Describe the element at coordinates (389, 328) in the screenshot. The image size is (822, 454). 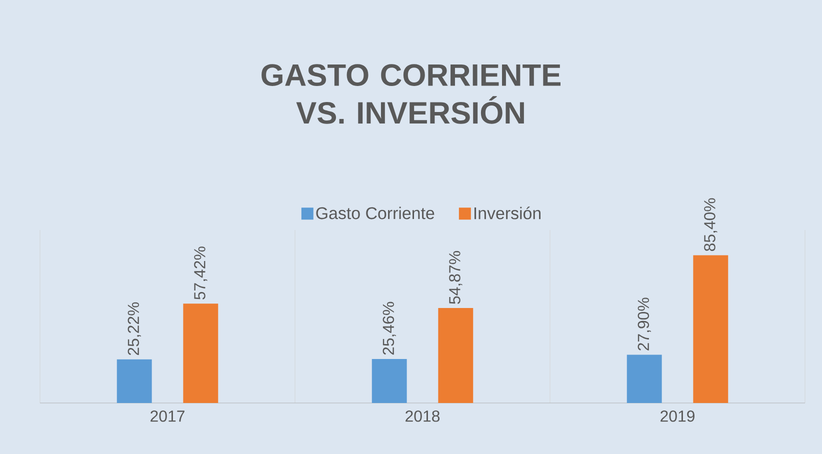
I see `data-label: 25,46%` at that location.